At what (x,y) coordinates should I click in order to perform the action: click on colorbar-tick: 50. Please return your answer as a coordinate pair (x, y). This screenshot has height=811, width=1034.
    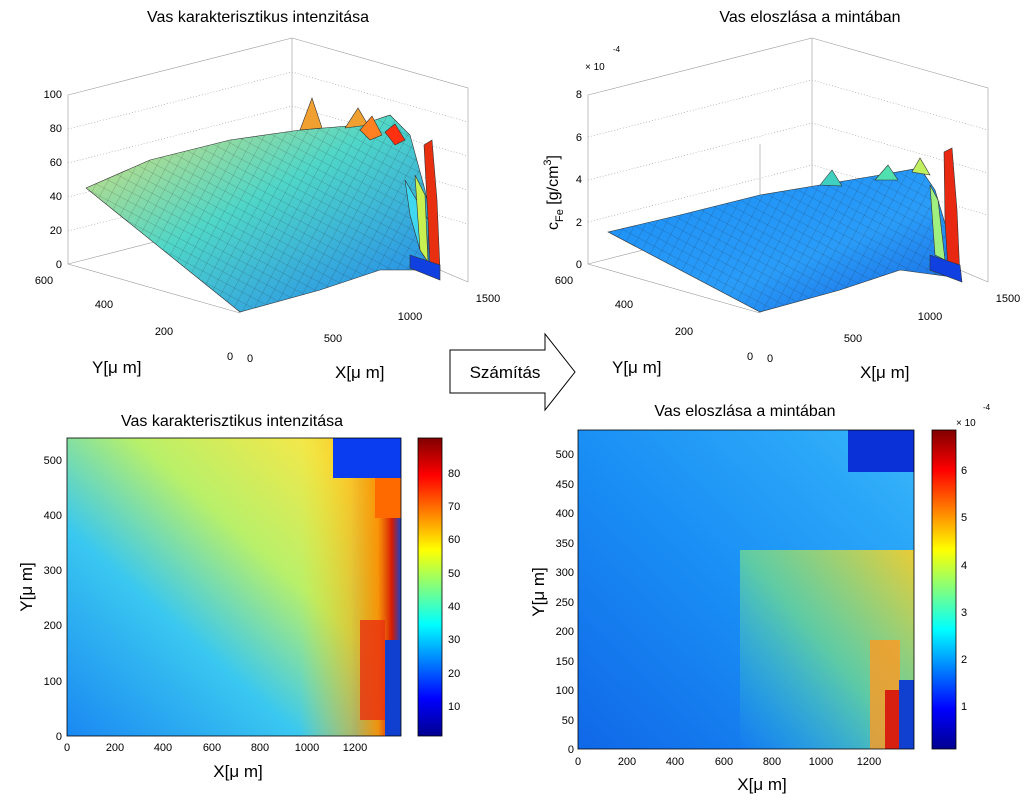
    Looking at the image, I should click on (454, 574).